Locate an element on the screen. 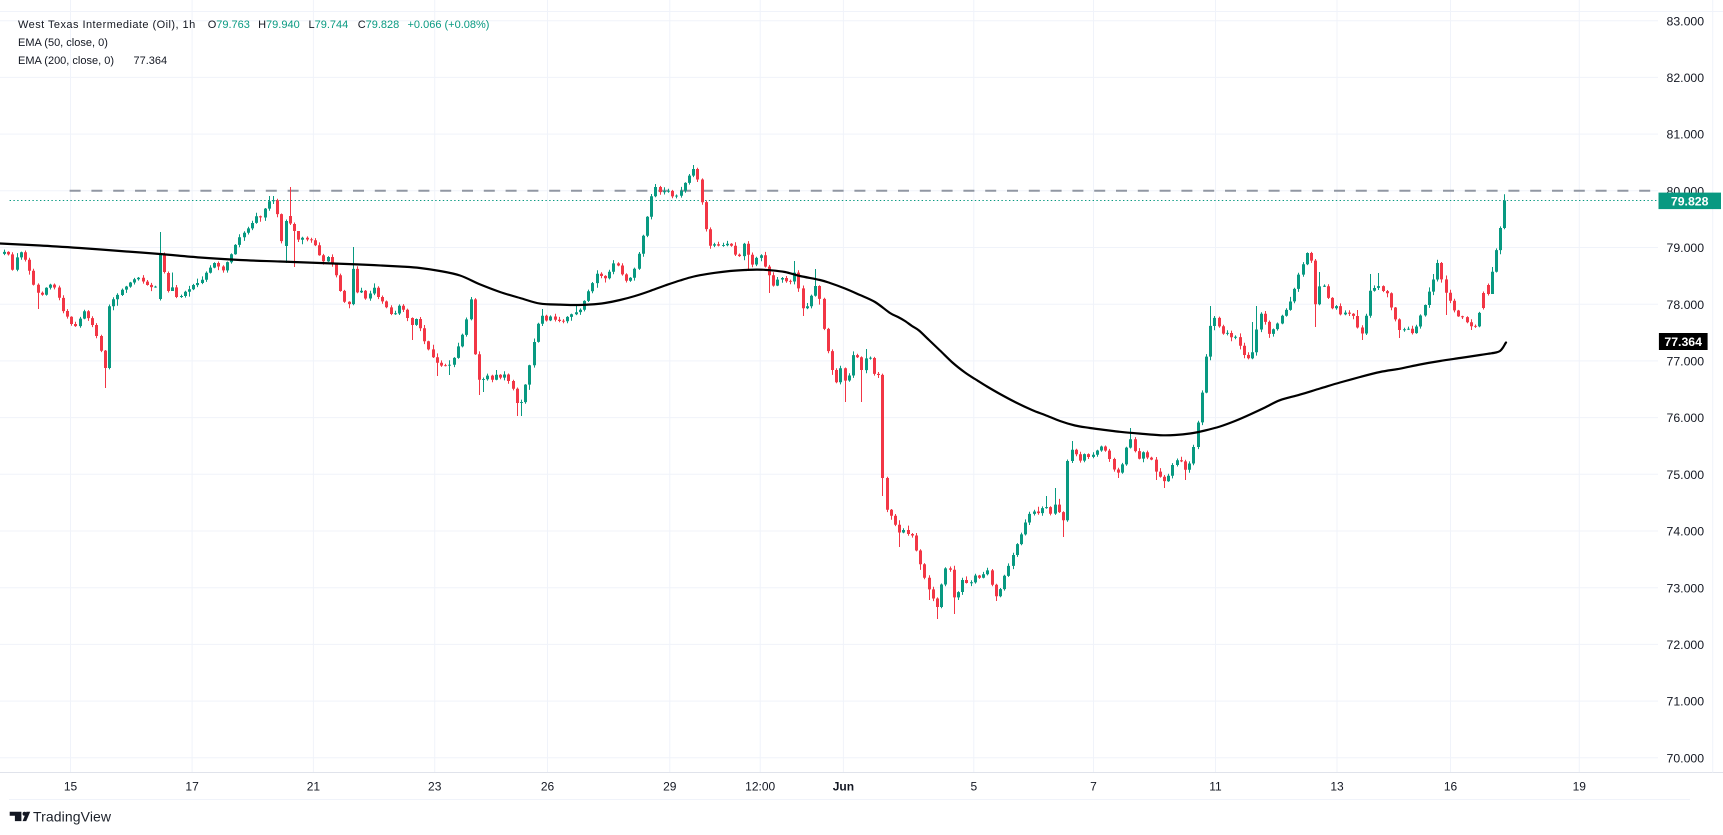 This screenshot has height=835, width=1723. svg-text: H79.940 is located at coordinates (279, 25).